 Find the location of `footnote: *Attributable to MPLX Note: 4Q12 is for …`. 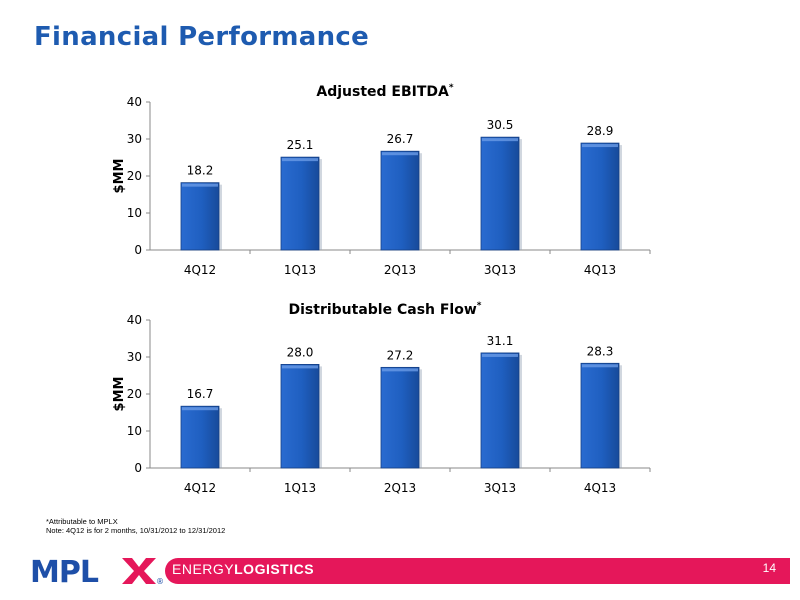

footnote: *Attributable to MPLX Note: 4Q12 is for … is located at coordinates (135, 526).